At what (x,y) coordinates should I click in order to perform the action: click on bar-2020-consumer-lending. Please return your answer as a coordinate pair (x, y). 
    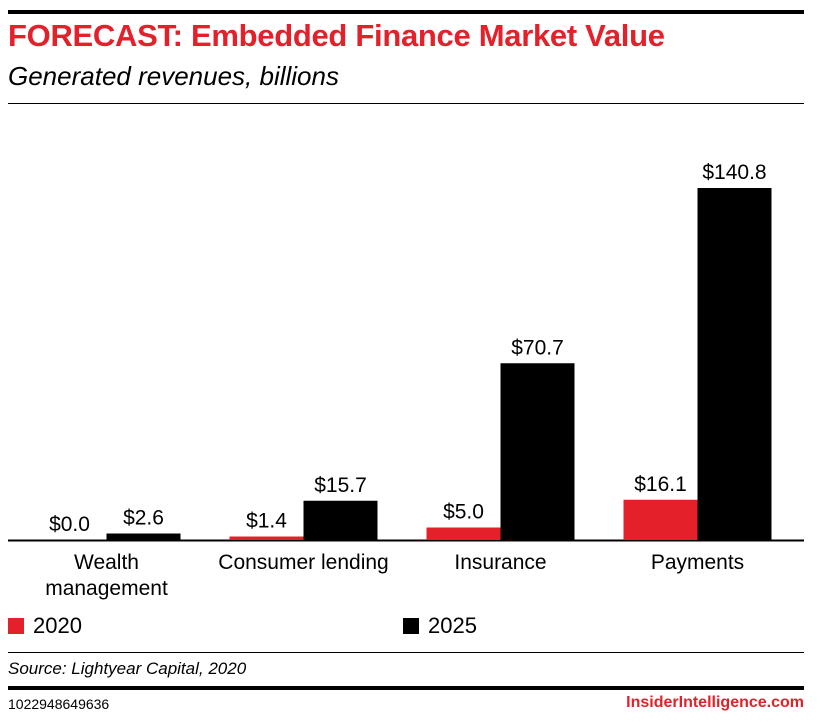
    Looking at the image, I should click on (266, 538).